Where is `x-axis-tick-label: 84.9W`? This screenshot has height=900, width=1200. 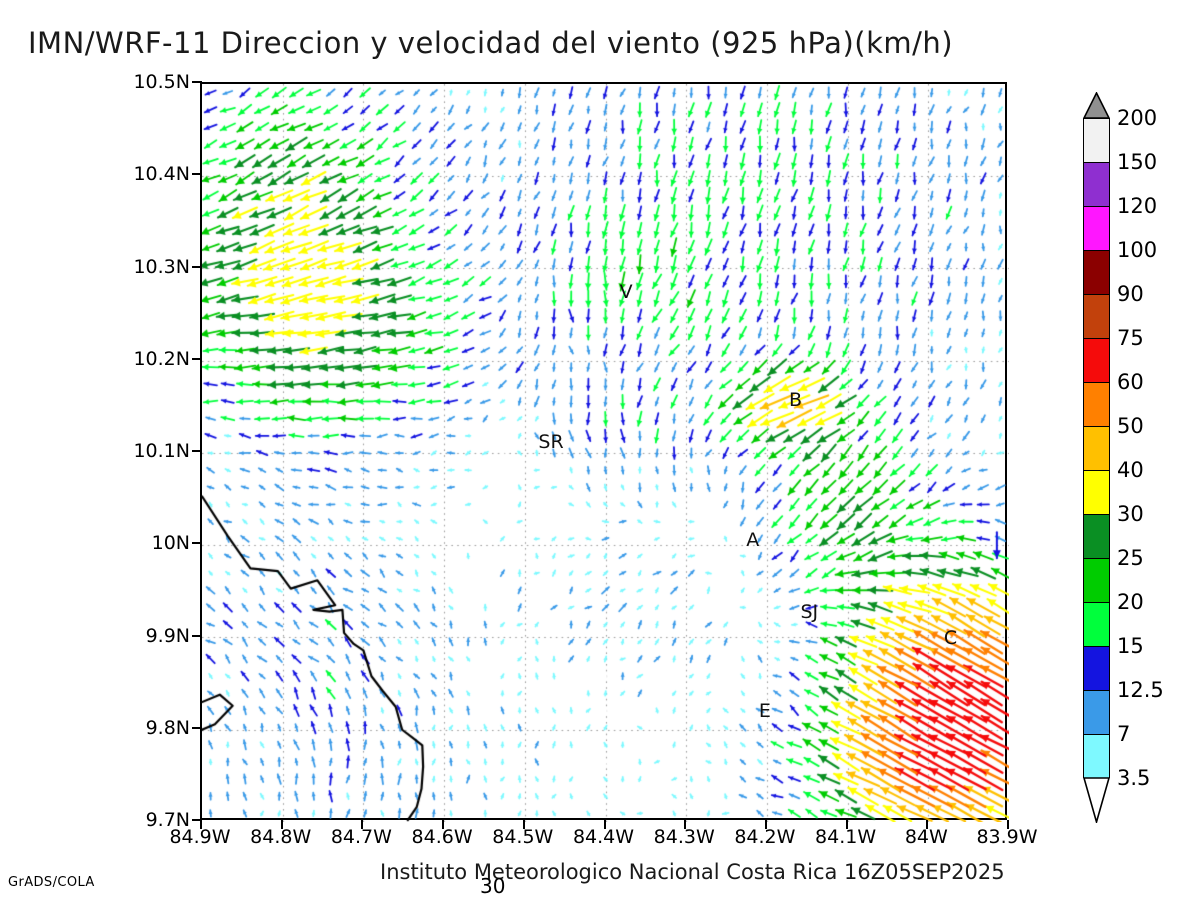 x-axis-tick-label: 84.9W is located at coordinates (200, 837).